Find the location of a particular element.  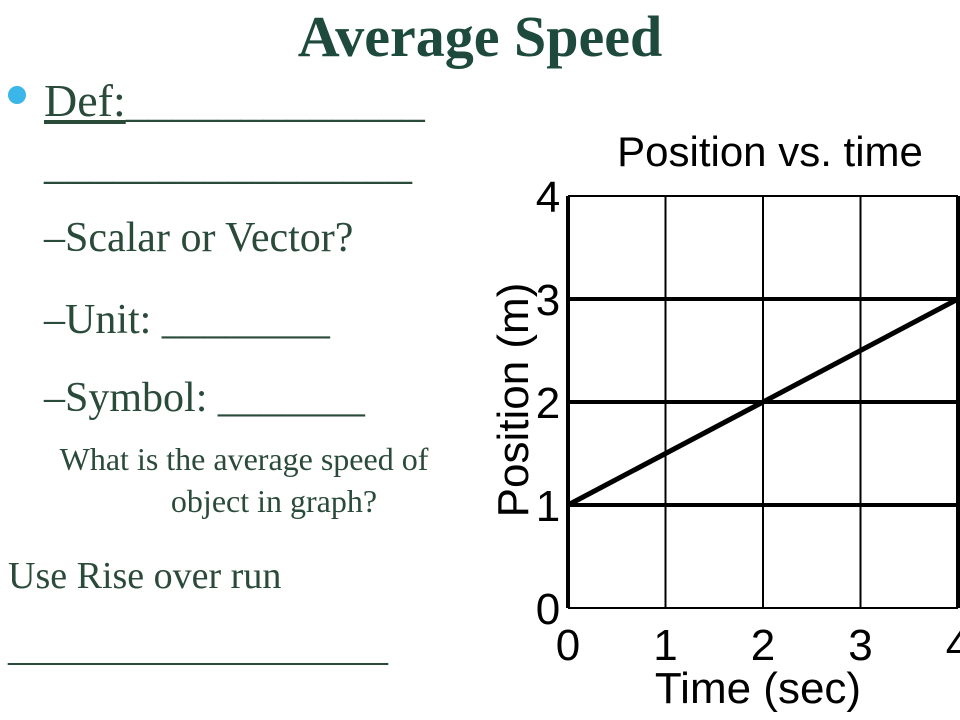

slide-title: Average Speed is located at coordinates (480, 36).